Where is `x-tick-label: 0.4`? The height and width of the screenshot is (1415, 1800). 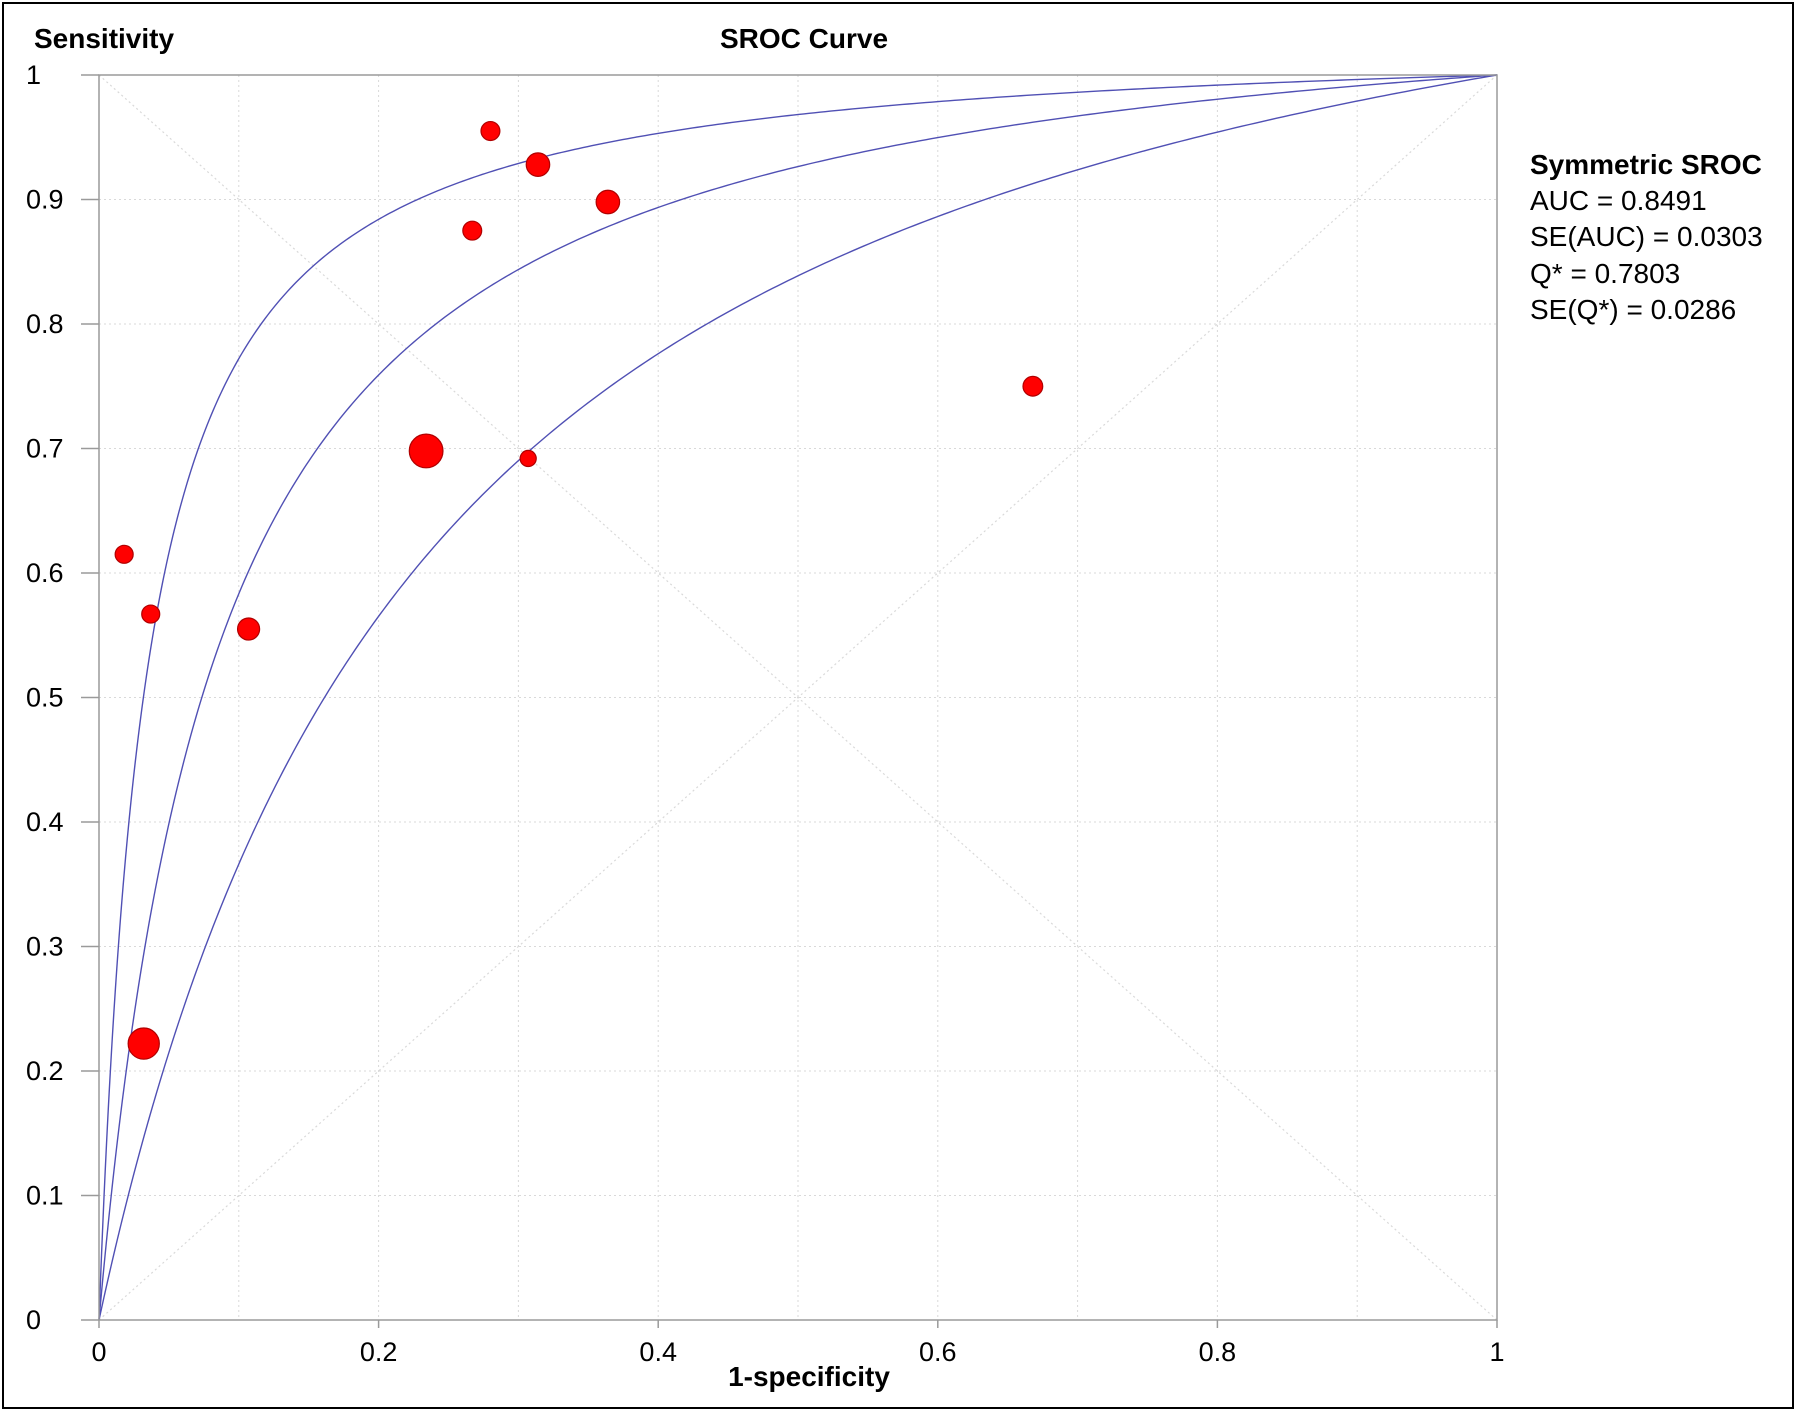 x-tick-label: 0.4 is located at coordinates (658, 1352).